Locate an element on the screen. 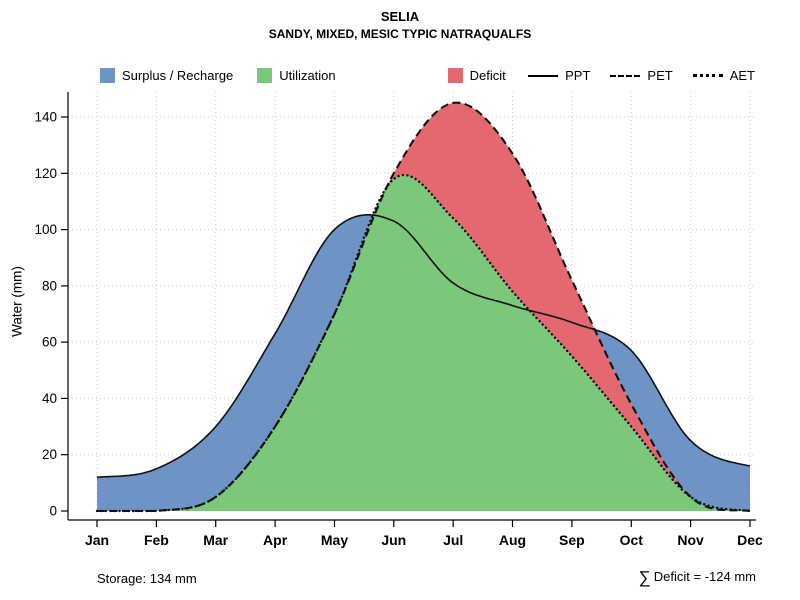 This screenshot has height=600, width=800. legend-label-ppt: PPT is located at coordinates (578, 75).